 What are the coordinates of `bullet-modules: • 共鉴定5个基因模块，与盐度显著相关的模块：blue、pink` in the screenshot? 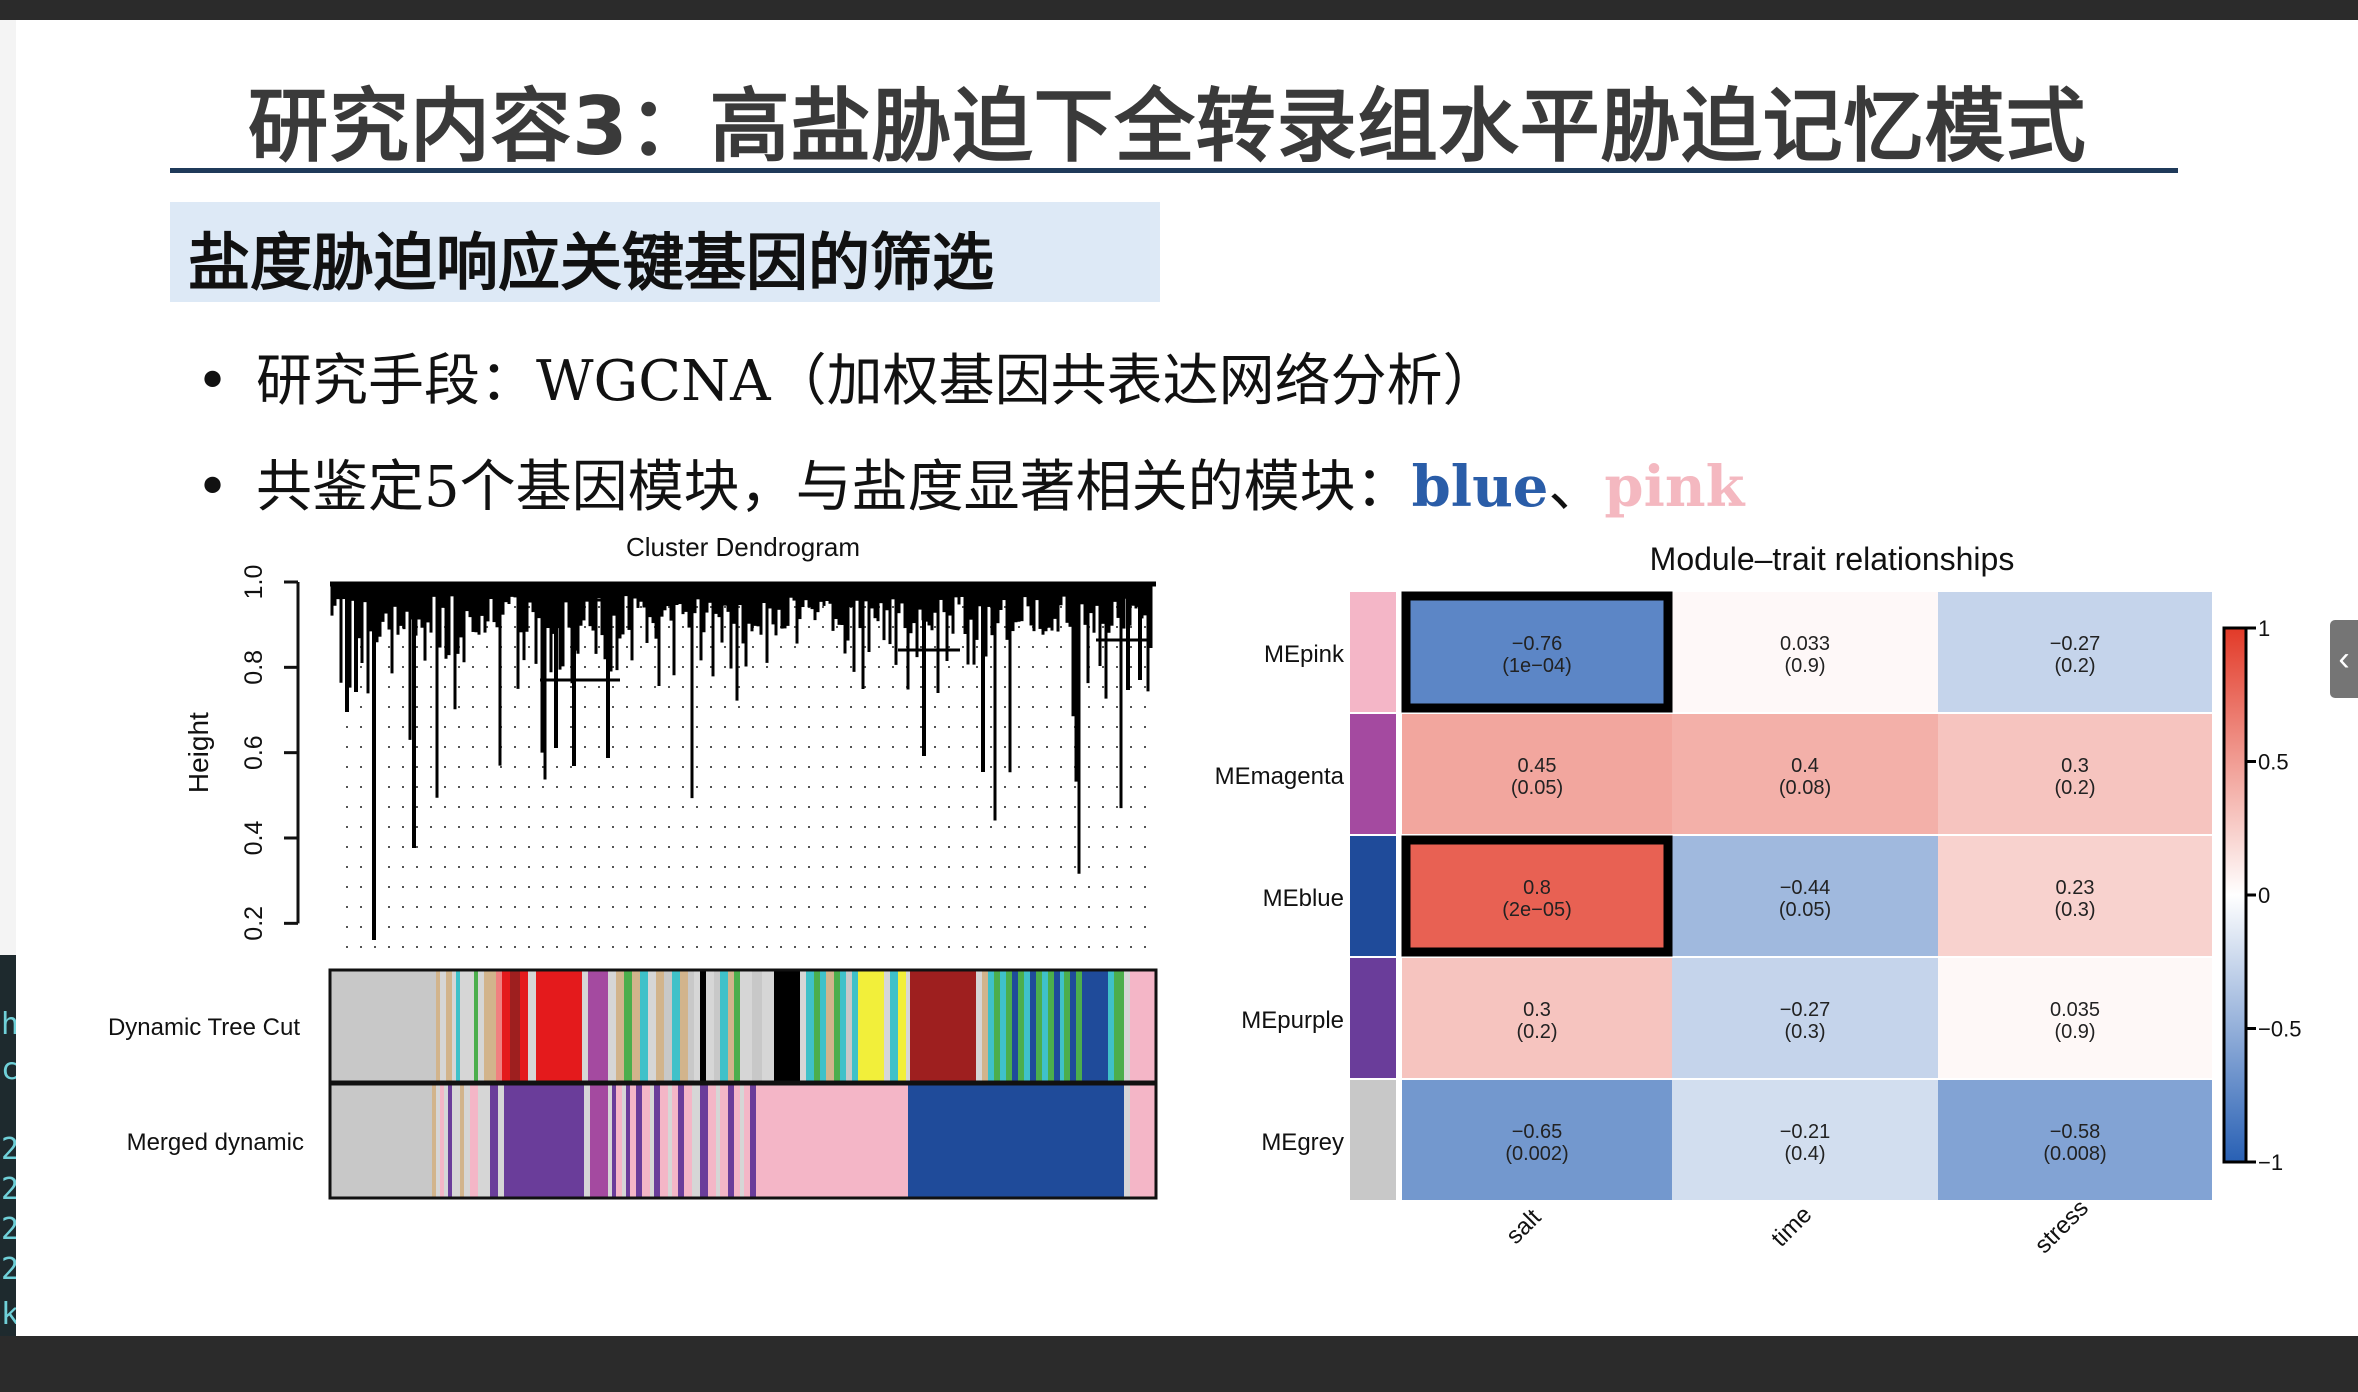 It's located at (970, 482).